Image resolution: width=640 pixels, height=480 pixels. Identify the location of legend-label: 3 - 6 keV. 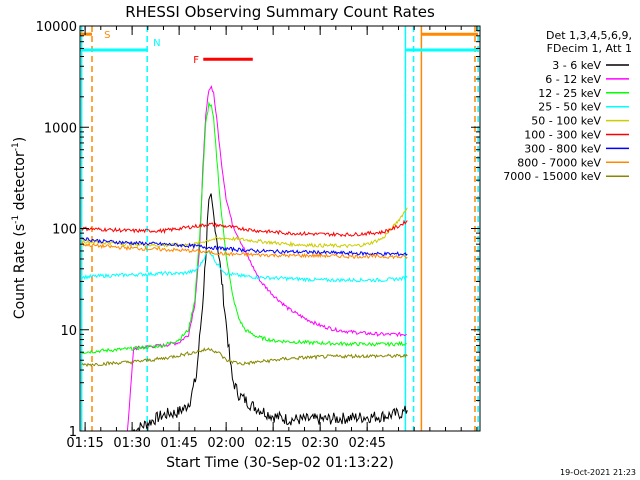
(576, 65).